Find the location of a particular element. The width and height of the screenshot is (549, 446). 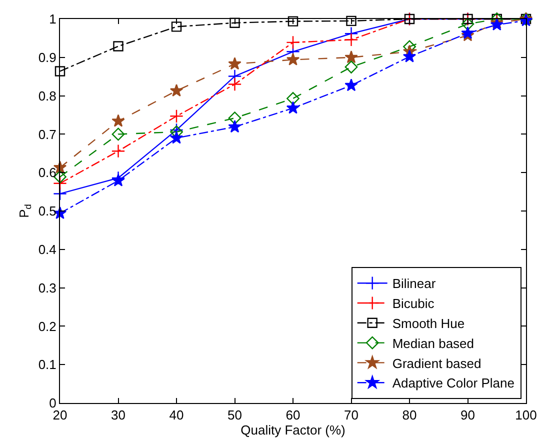

x-tick-label: 90 is located at coordinates (467, 415).